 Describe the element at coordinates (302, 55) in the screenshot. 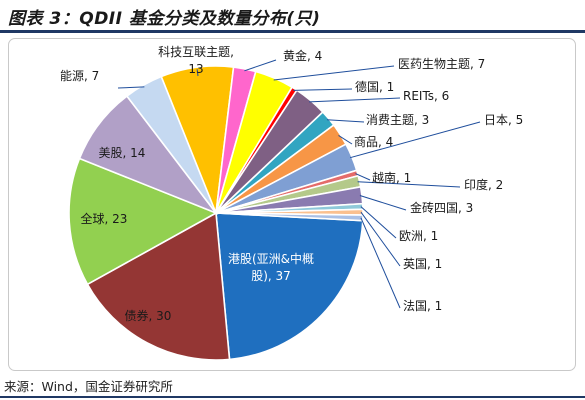

I see `slice-label: 黄金, 4` at that location.